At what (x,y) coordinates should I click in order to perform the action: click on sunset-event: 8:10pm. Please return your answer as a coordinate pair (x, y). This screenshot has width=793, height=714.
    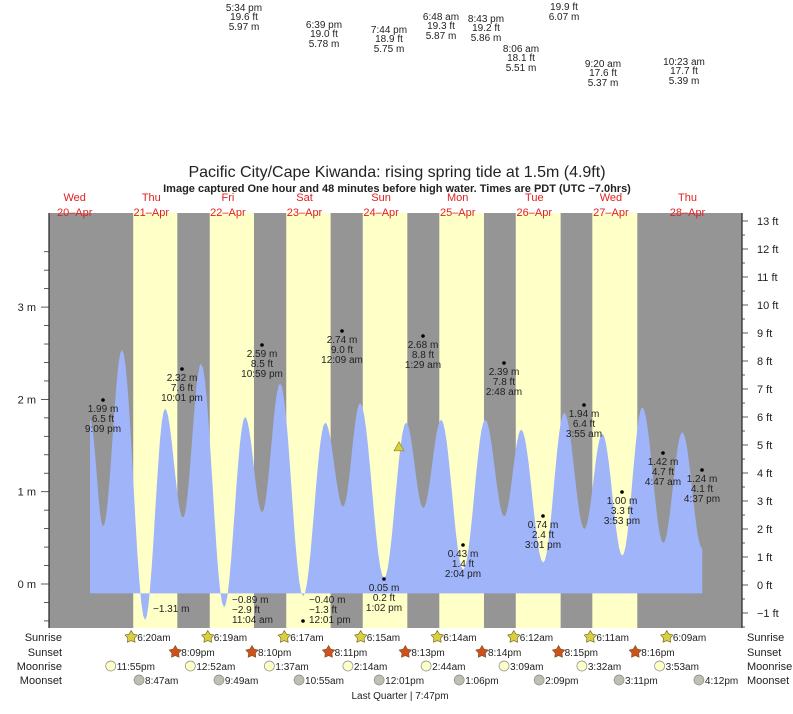
    Looking at the image, I should click on (268, 651).